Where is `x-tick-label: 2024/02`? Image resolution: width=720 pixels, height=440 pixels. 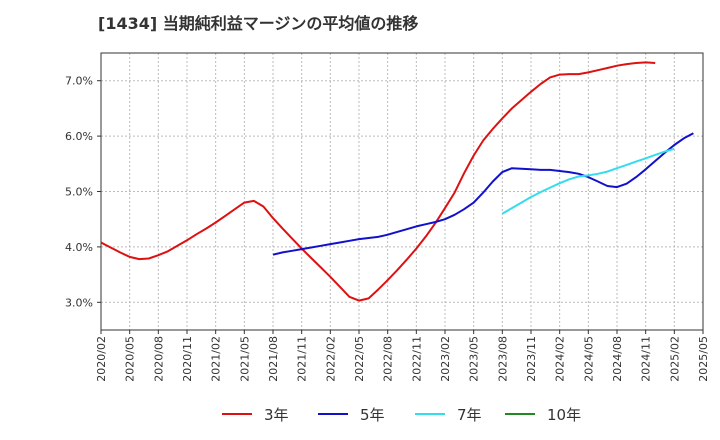 x-tick-label: 2024/02 is located at coordinates (560, 359).